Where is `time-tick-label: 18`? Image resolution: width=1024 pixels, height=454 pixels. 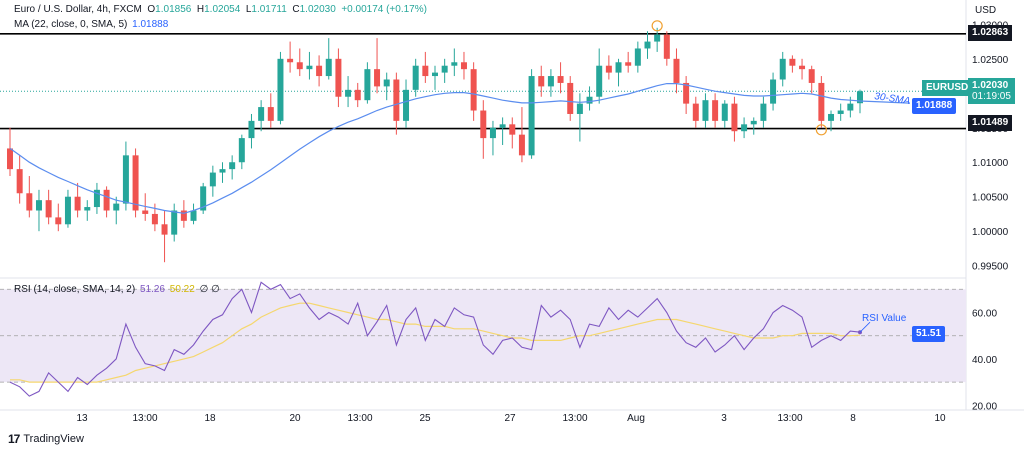 time-tick-label: 18 is located at coordinates (210, 418).